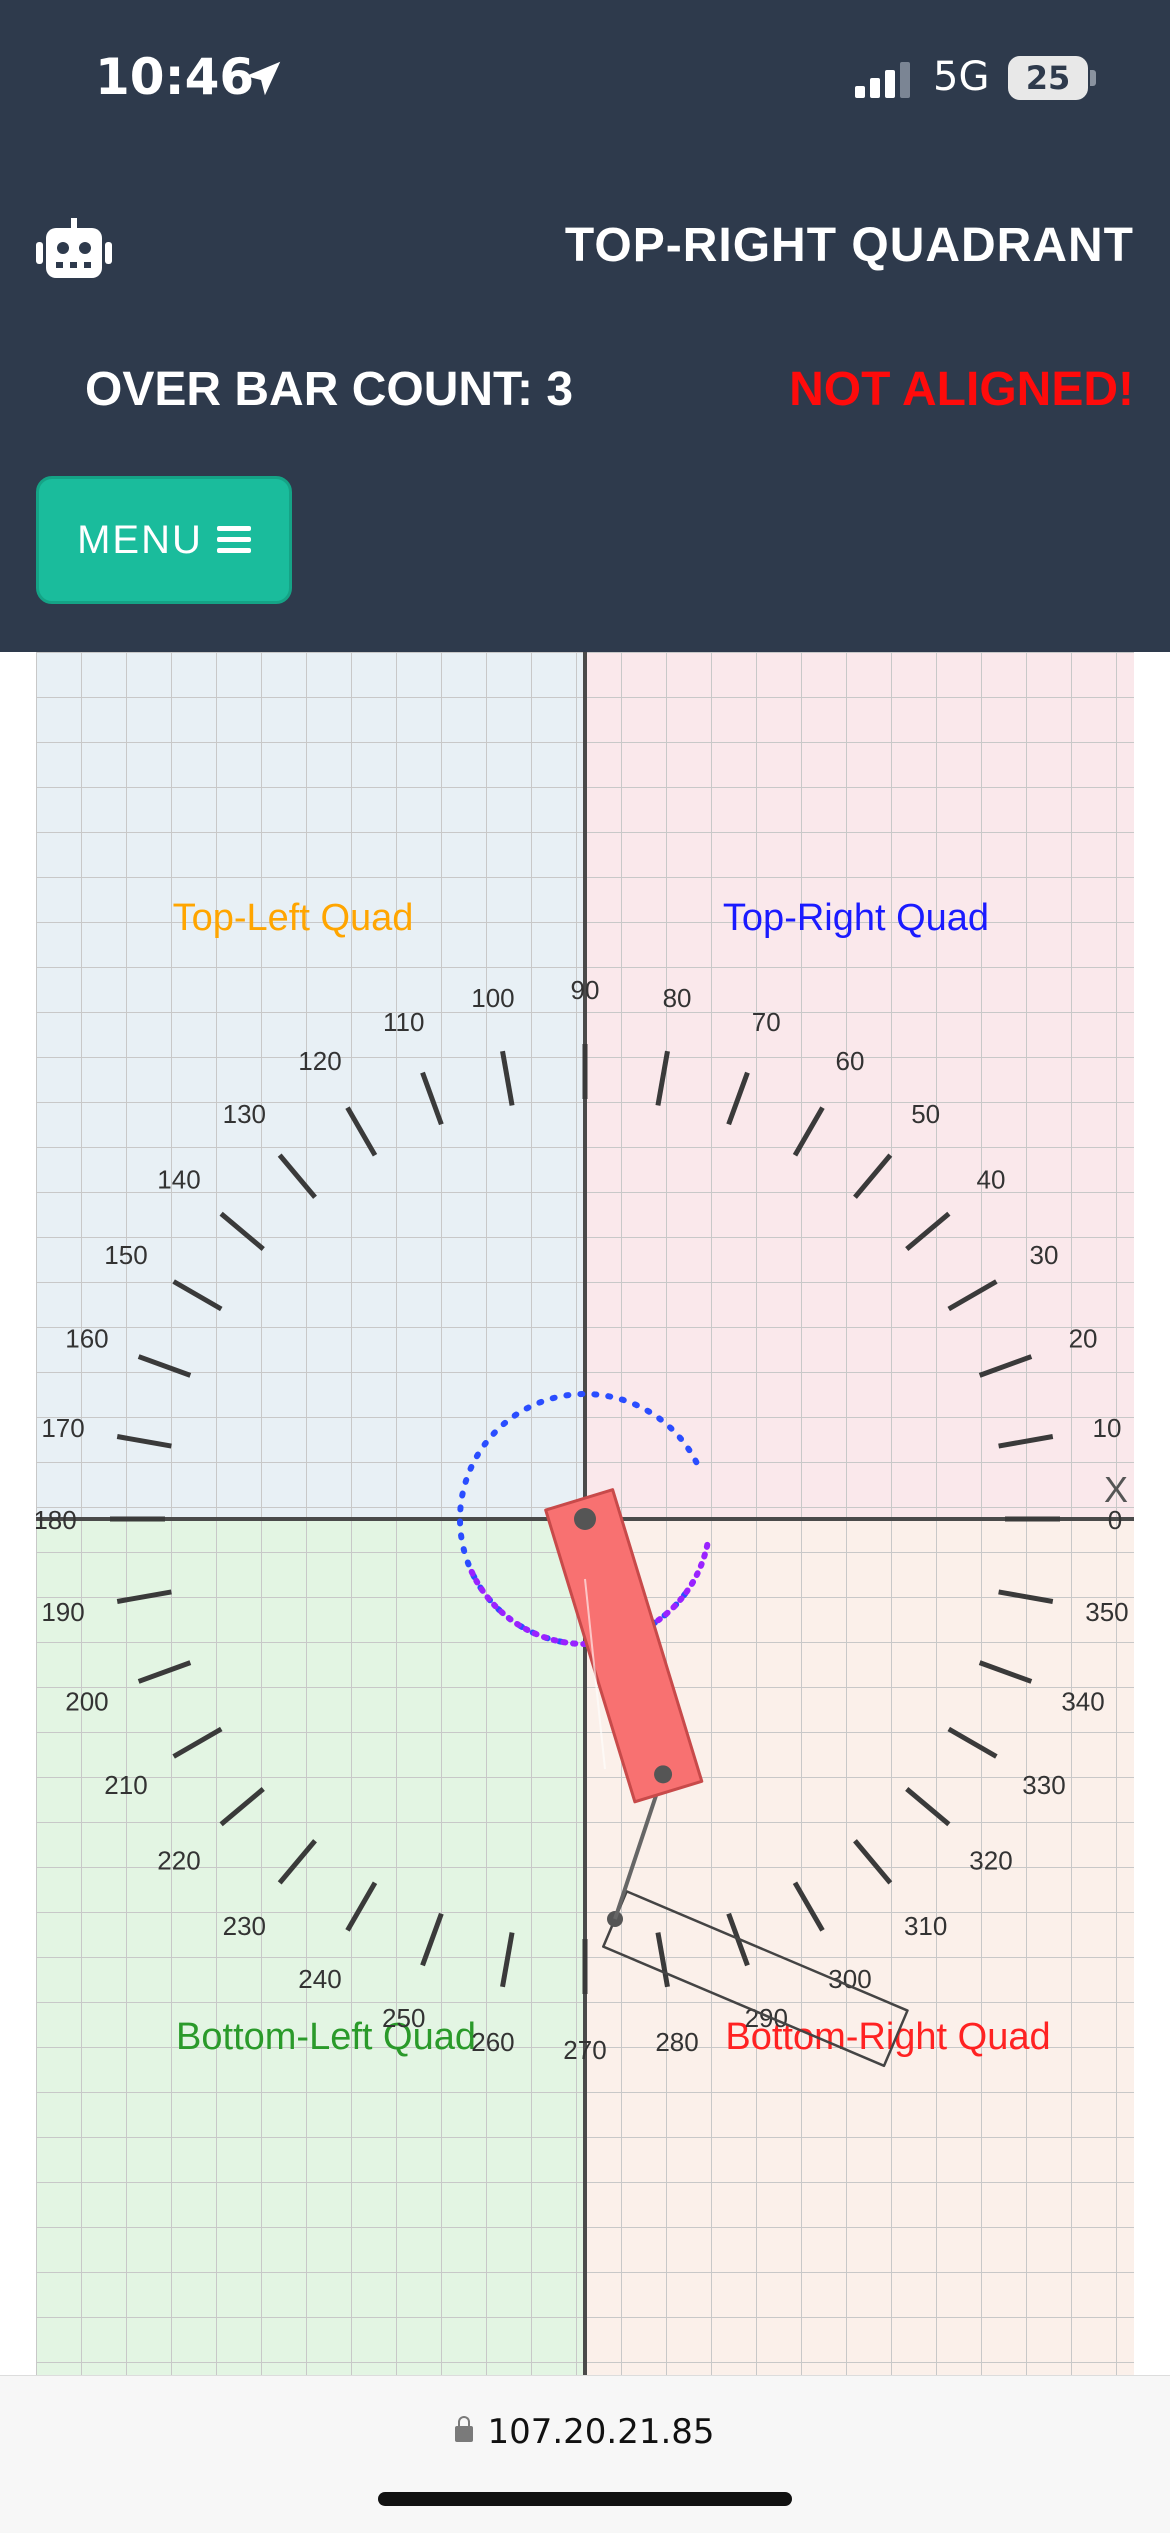  I want to click on menu-button: MENU, so click(164, 540).